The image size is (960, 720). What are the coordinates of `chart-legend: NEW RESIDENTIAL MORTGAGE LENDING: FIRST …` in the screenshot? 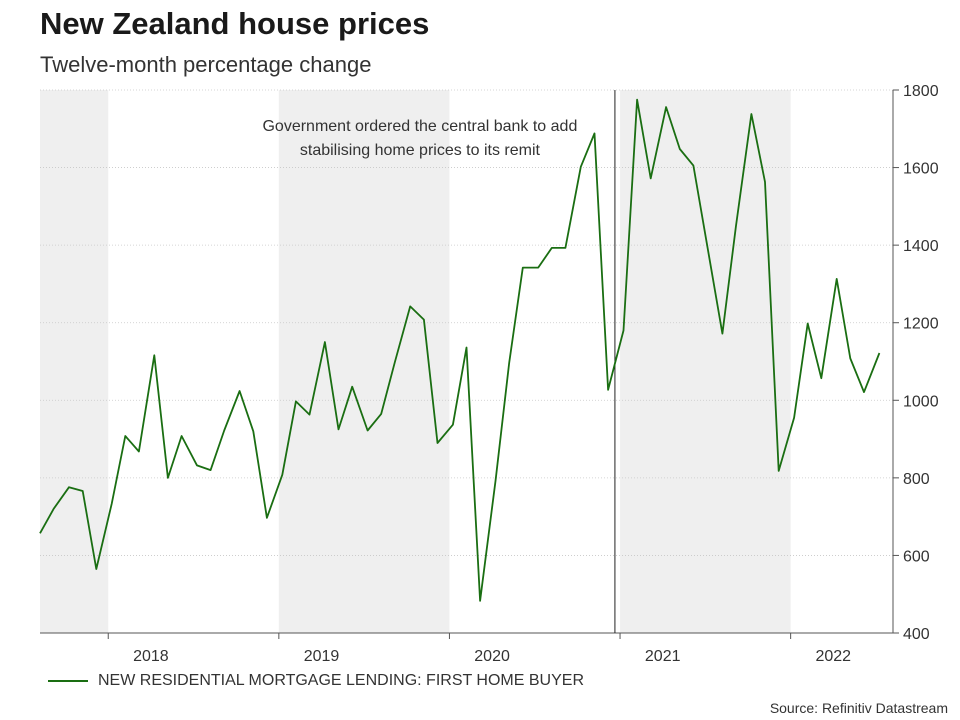 It's located at (316, 681).